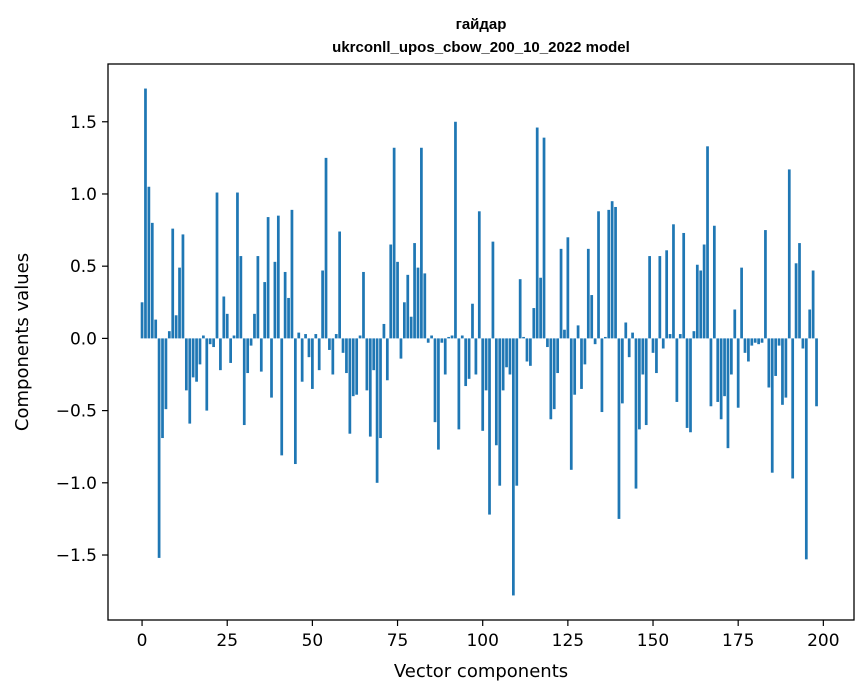 The width and height of the screenshot is (867, 696). What do you see at coordinates (568, 641) in the screenshot?
I see `x-tick-label: 125` at bounding box center [568, 641].